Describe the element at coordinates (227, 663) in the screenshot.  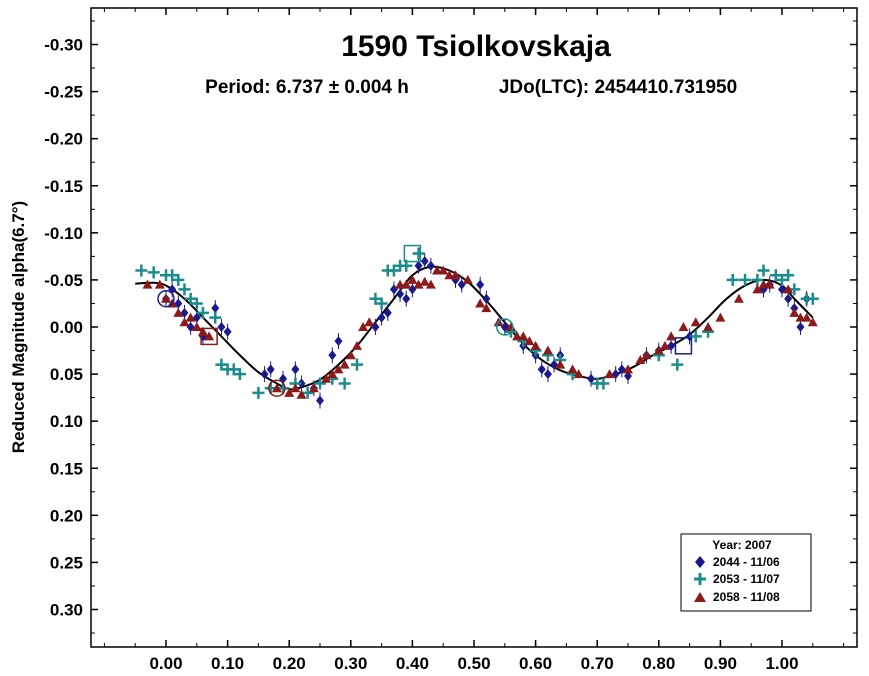
I see `x-tick-label: 0.10` at that location.